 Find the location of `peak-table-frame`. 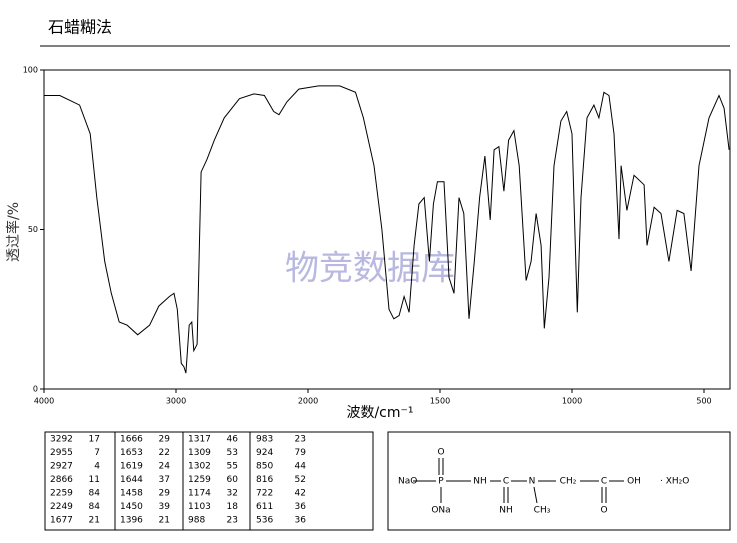

peak-table-frame is located at coordinates (209, 481).